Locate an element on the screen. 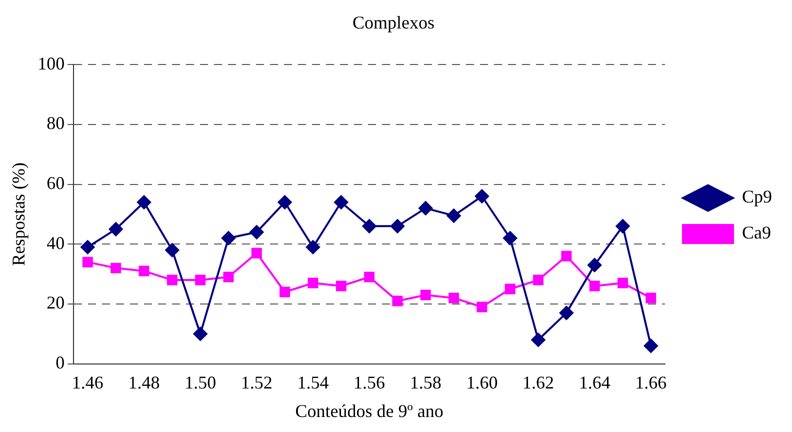 The image size is (792, 432). x-tick-label: 1.62 is located at coordinates (538, 382).